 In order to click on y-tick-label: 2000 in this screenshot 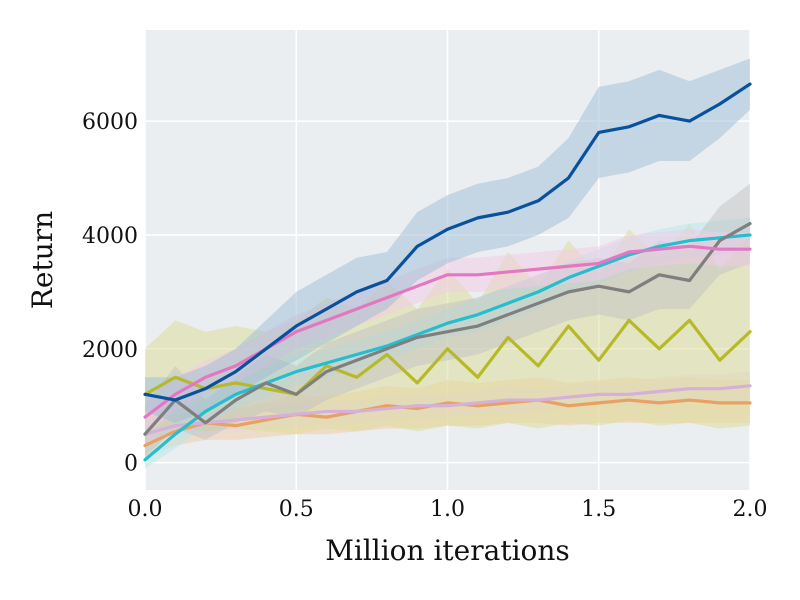, I will do `click(110, 350)`.